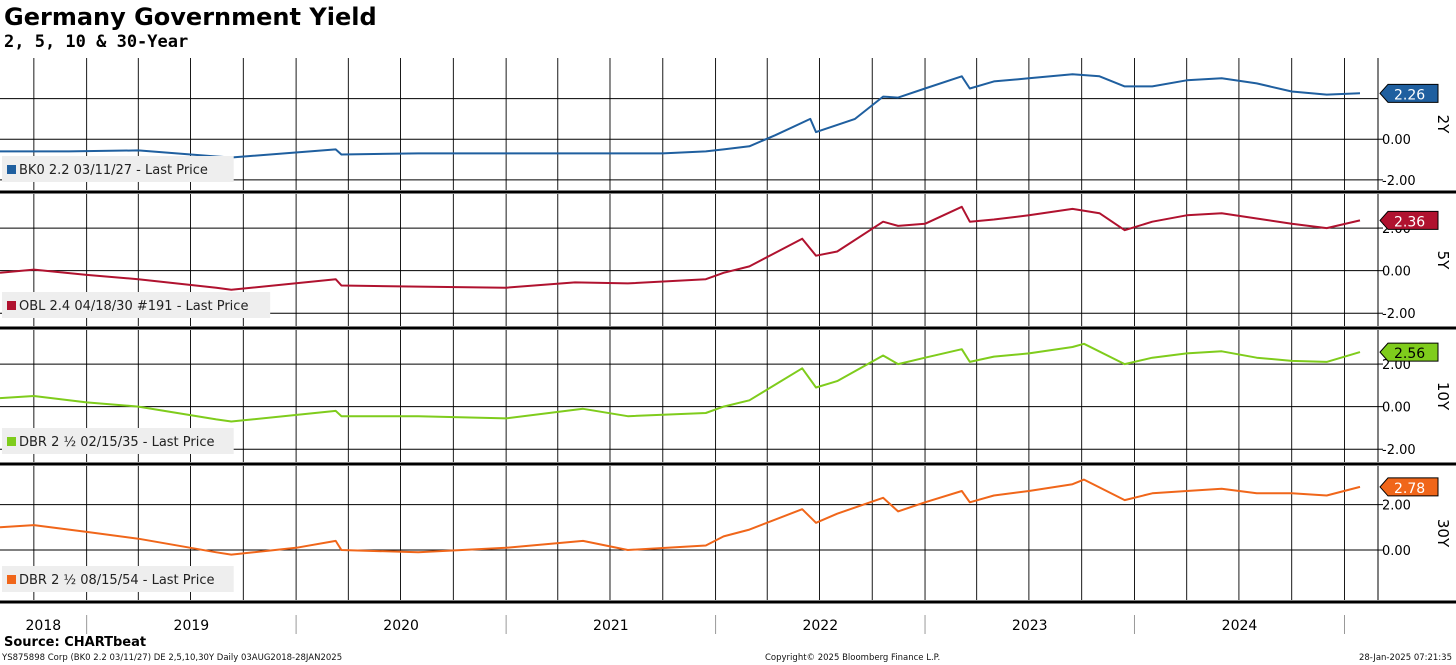 The height and width of the screenshot is (665, 1456). Describe the element at coordinates (853, 658) in the screenshot. I see `footer-copyright: Copyright© 2025 Bloomberg Finance L.P.` at that location.